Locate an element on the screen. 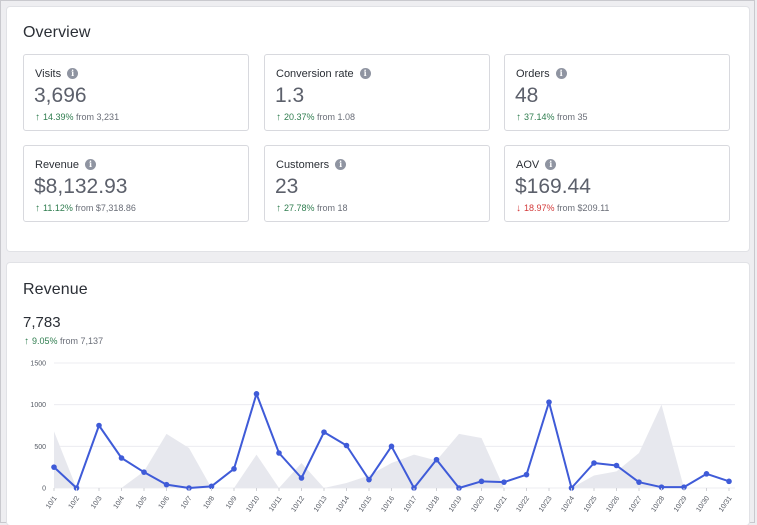 The image size is (757, 525). metric-value: 3,696 is located at coordinates (60, 95).